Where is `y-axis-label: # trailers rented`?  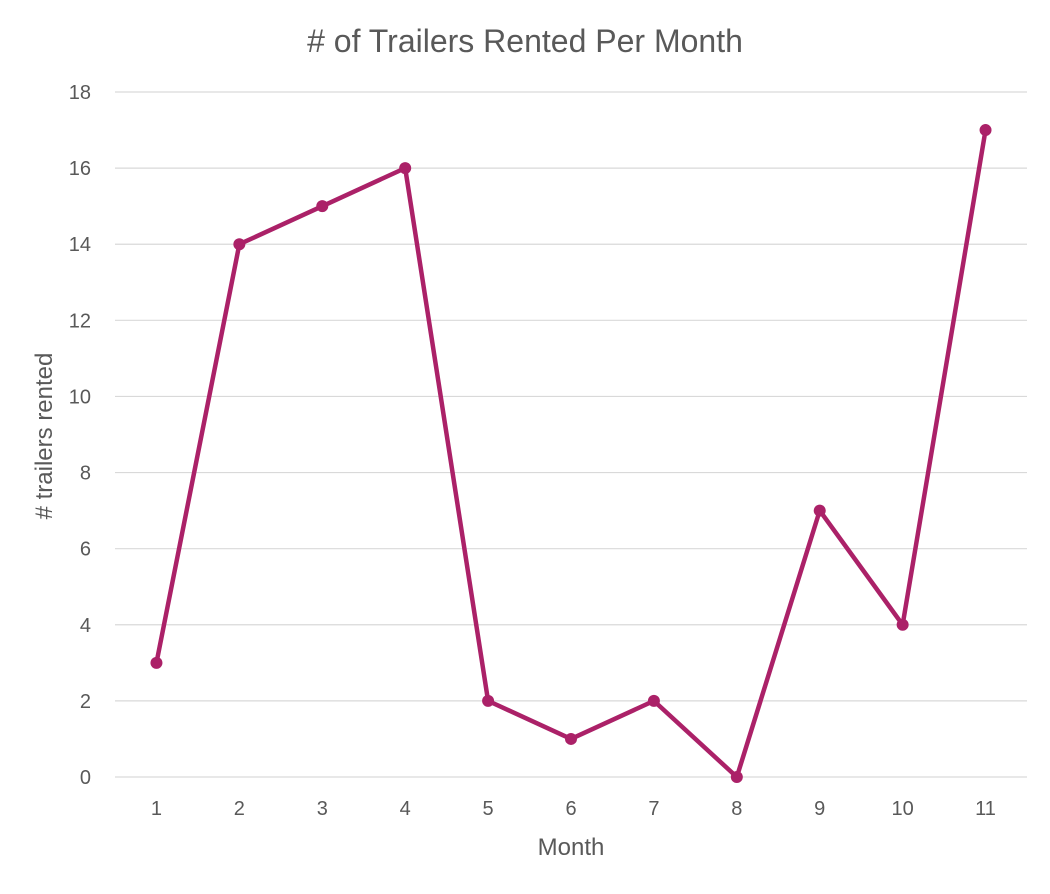
y-axis-label: # trailers rented is located at coordinates (44, 436).